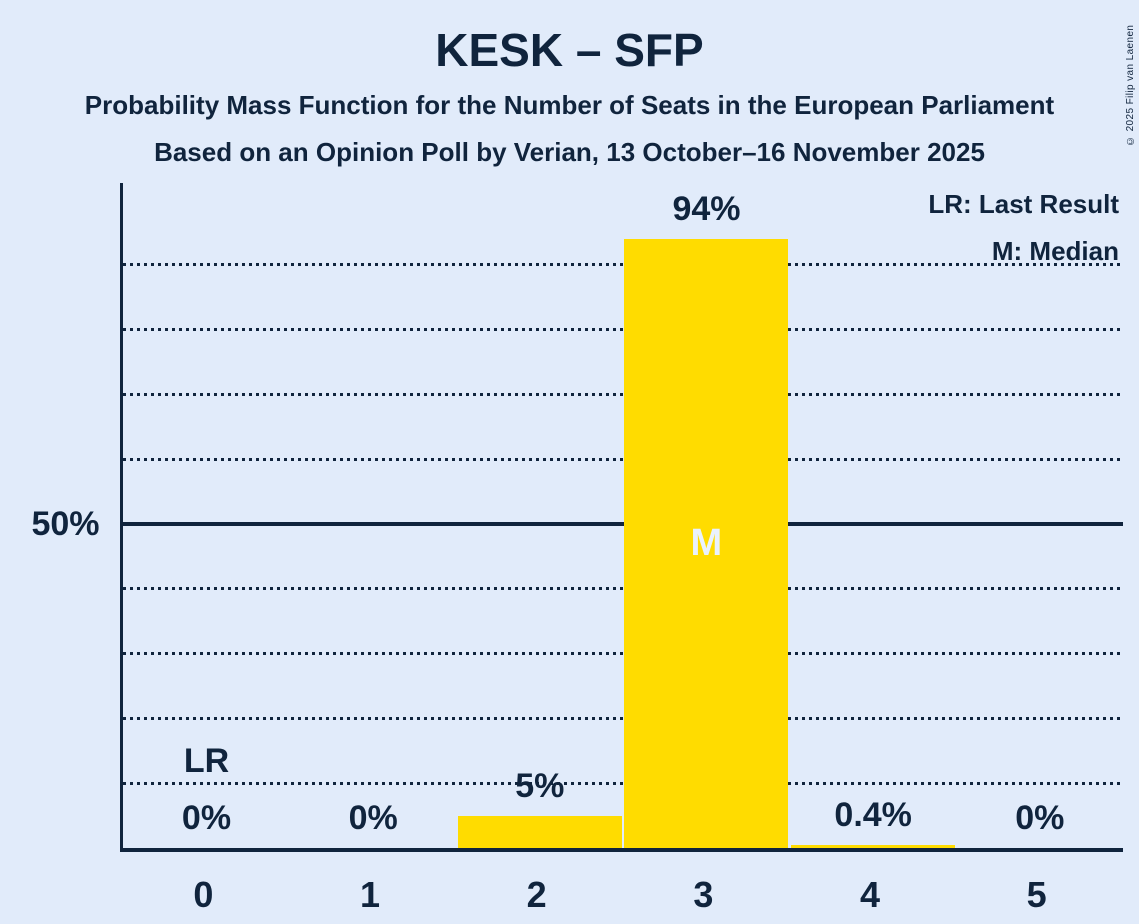  I want to click on x-tick-label: 4, so click(870, 894).